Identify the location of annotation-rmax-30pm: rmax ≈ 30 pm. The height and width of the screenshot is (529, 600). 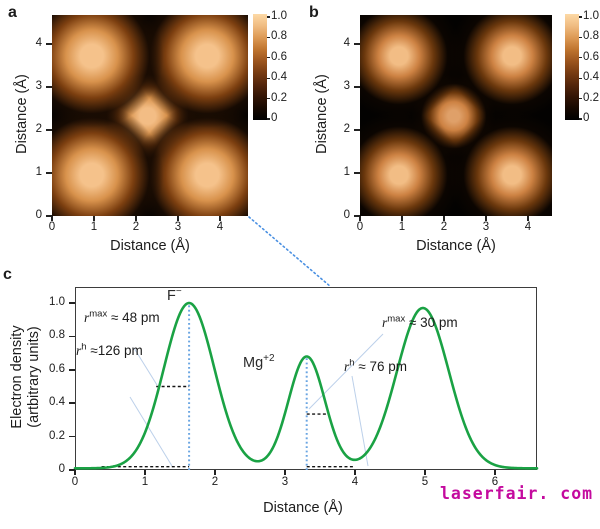
(420, 322).